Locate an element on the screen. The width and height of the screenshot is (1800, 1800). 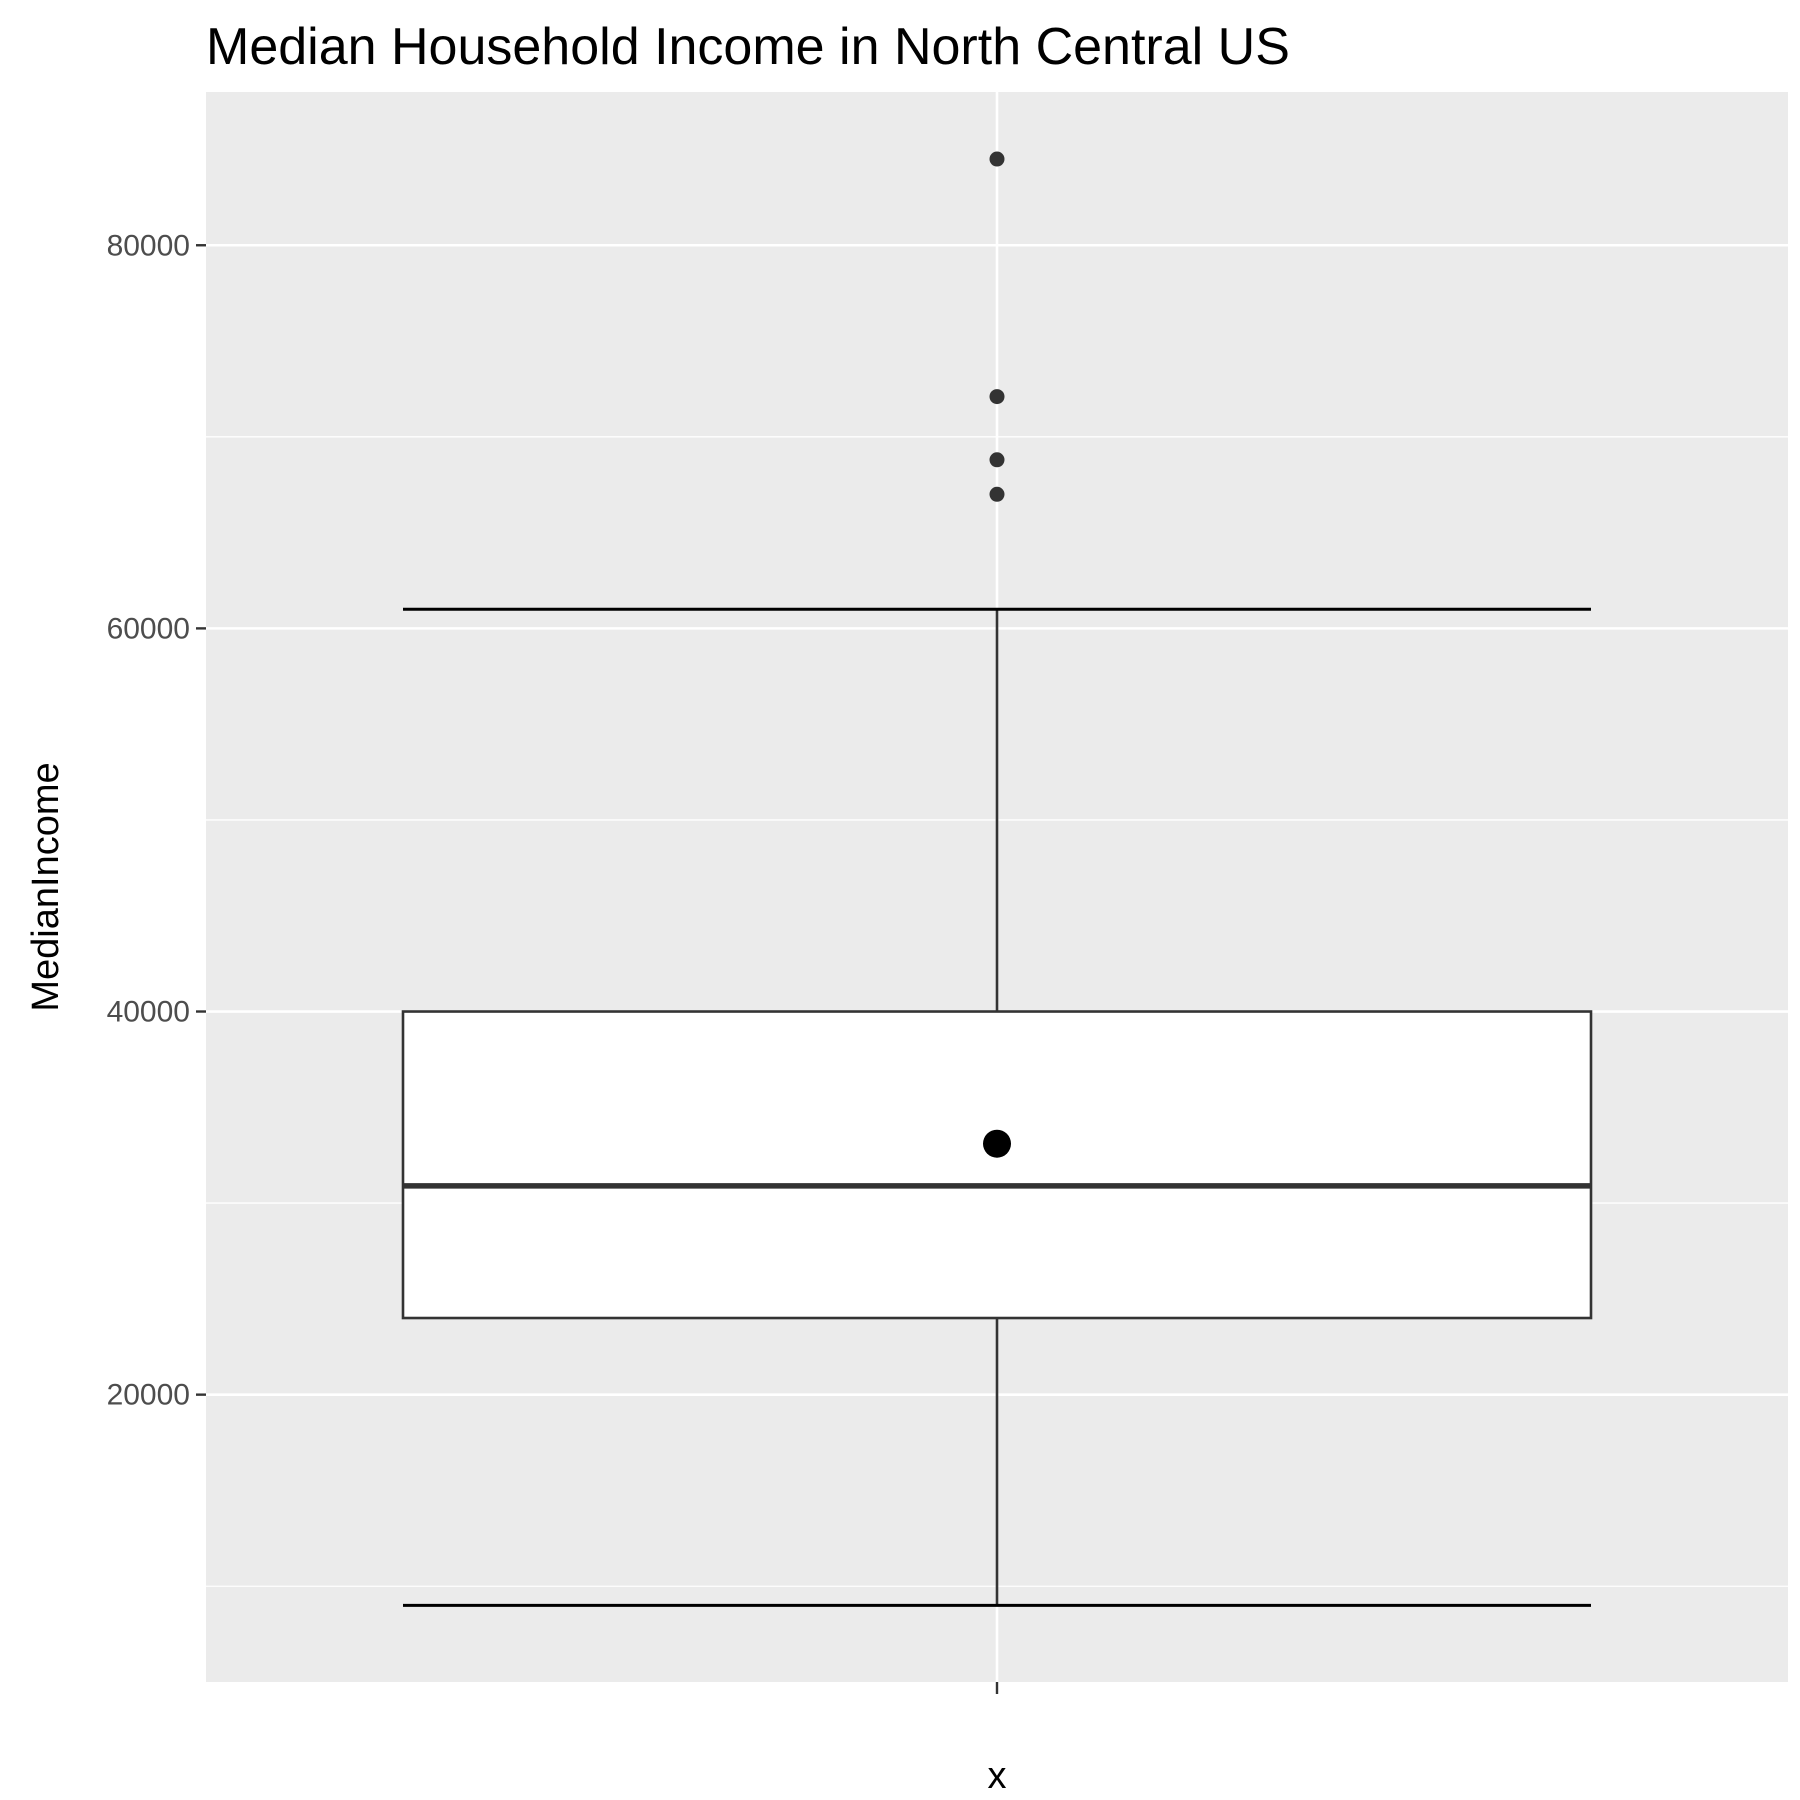
y-tick-label: 80000 is located at coordinates (148, 245).